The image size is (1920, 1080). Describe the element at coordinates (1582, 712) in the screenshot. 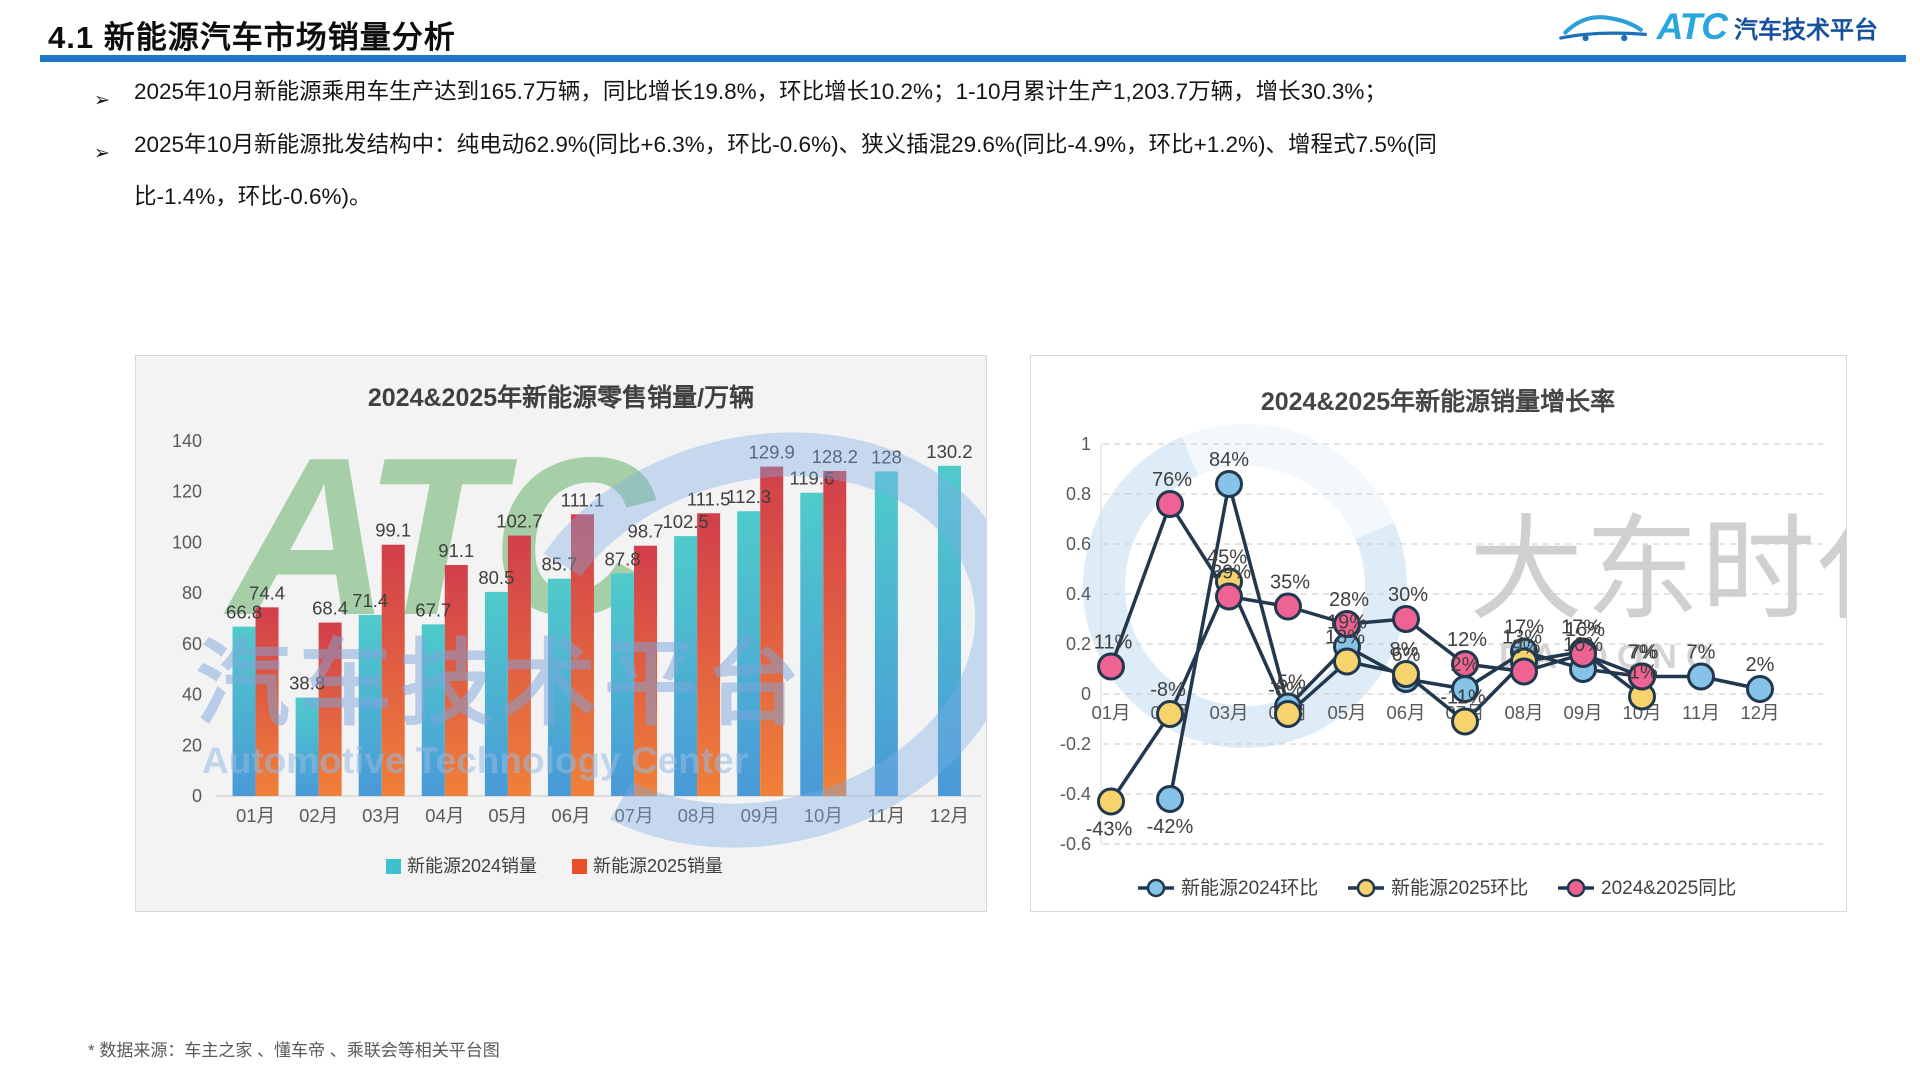

I see `svg-text: 09月` at that location.